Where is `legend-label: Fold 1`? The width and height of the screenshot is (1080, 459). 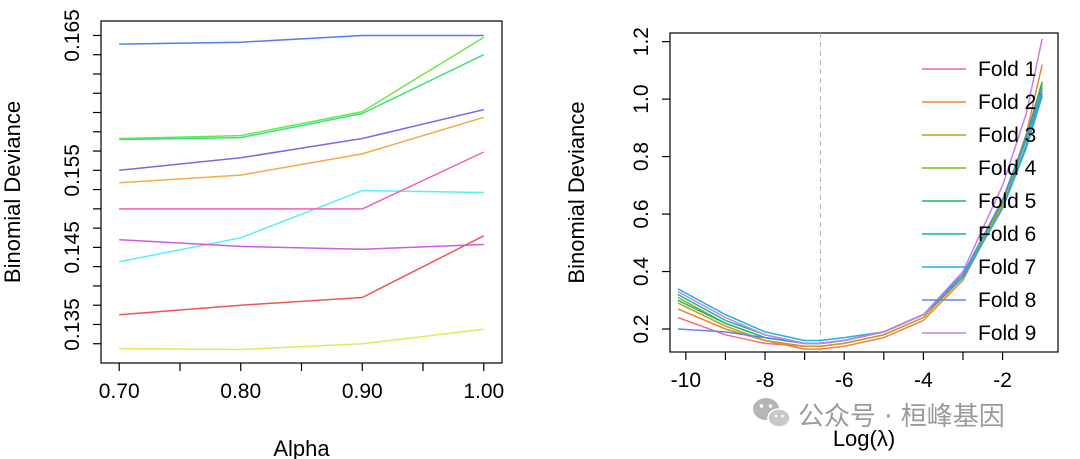
legend-label: Fold 1 is located at coordinates (1007, 69).